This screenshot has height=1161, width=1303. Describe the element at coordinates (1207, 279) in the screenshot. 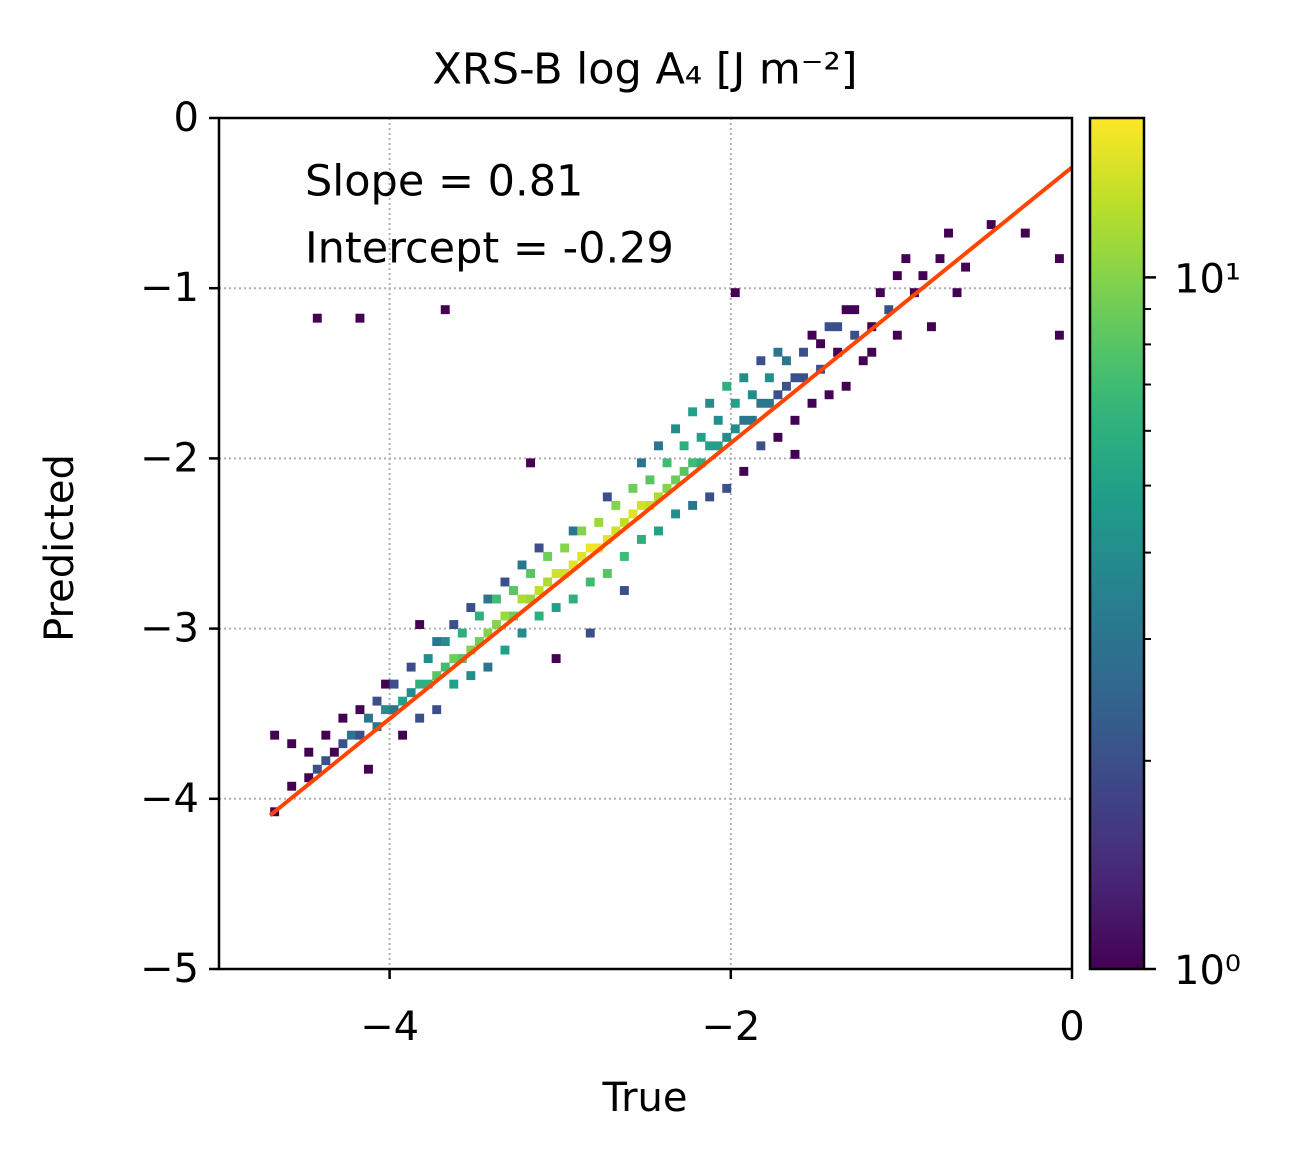

I see `colorbar-tick-label: 10¹` at that location.